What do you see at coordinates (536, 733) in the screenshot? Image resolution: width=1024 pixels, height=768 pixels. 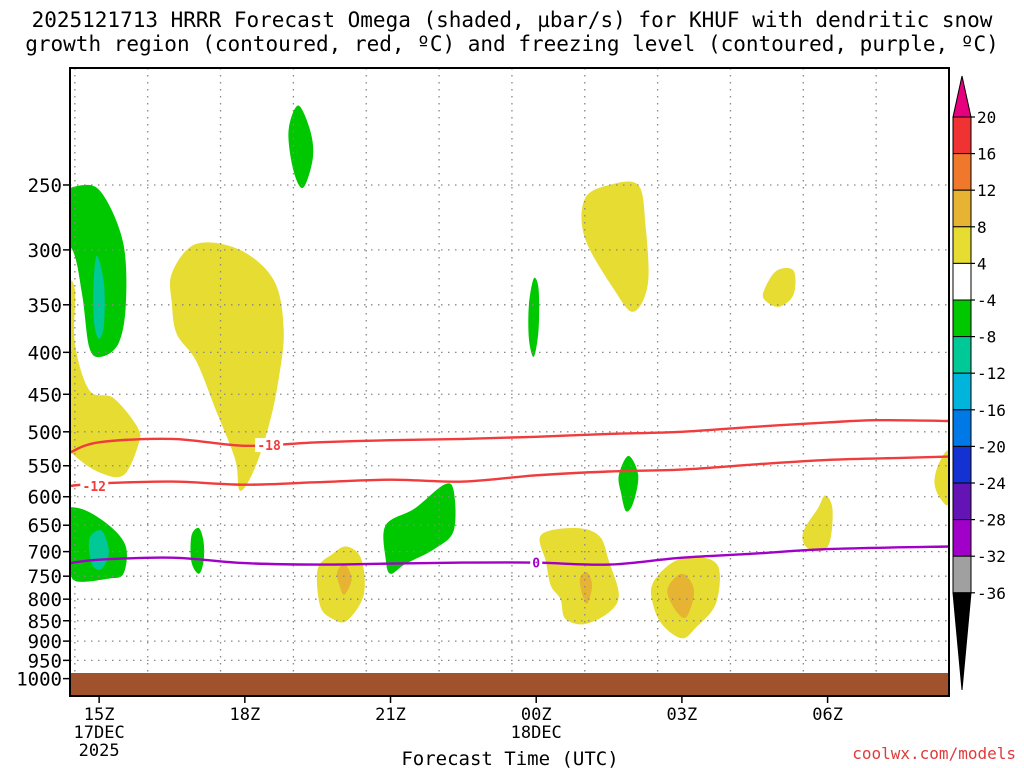 I see `x-tick-label-00Z-sub1: 18DEC` at bounding box center [536, 733].